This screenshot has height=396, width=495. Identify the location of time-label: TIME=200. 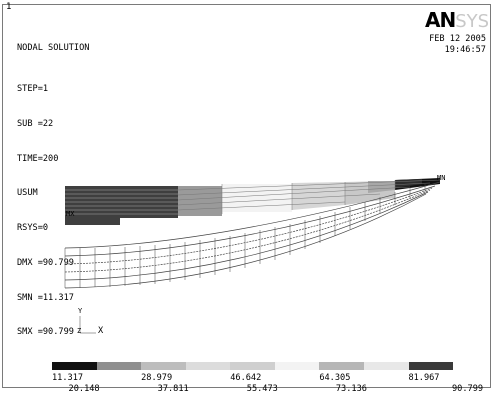
(38, 158).